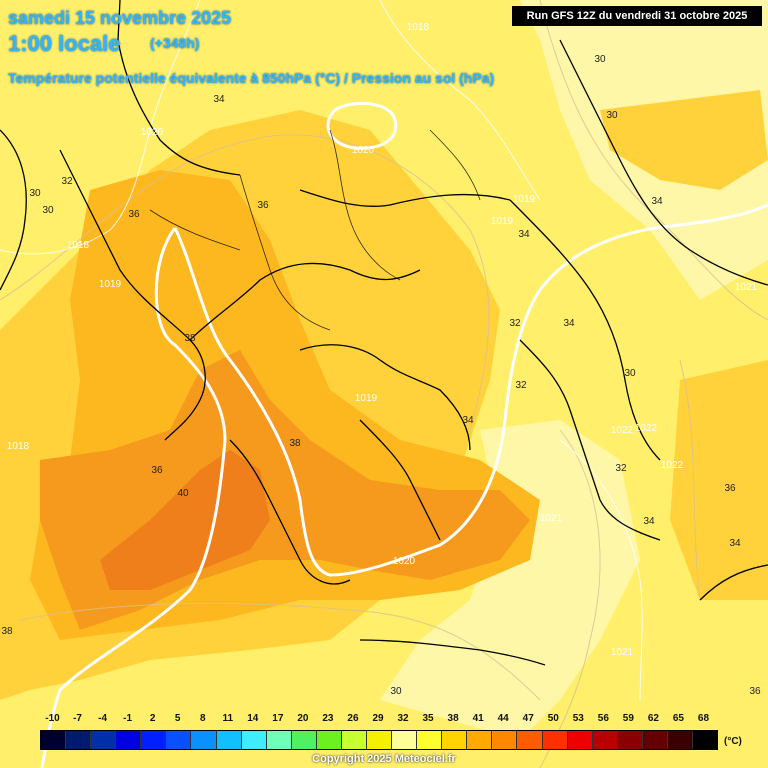 This screenshot has height=768, width=768. What do you see at coordinates (152, 718) in the screenshot?
I see `legend-tick-label: 2` at bounding box center [152, 718].